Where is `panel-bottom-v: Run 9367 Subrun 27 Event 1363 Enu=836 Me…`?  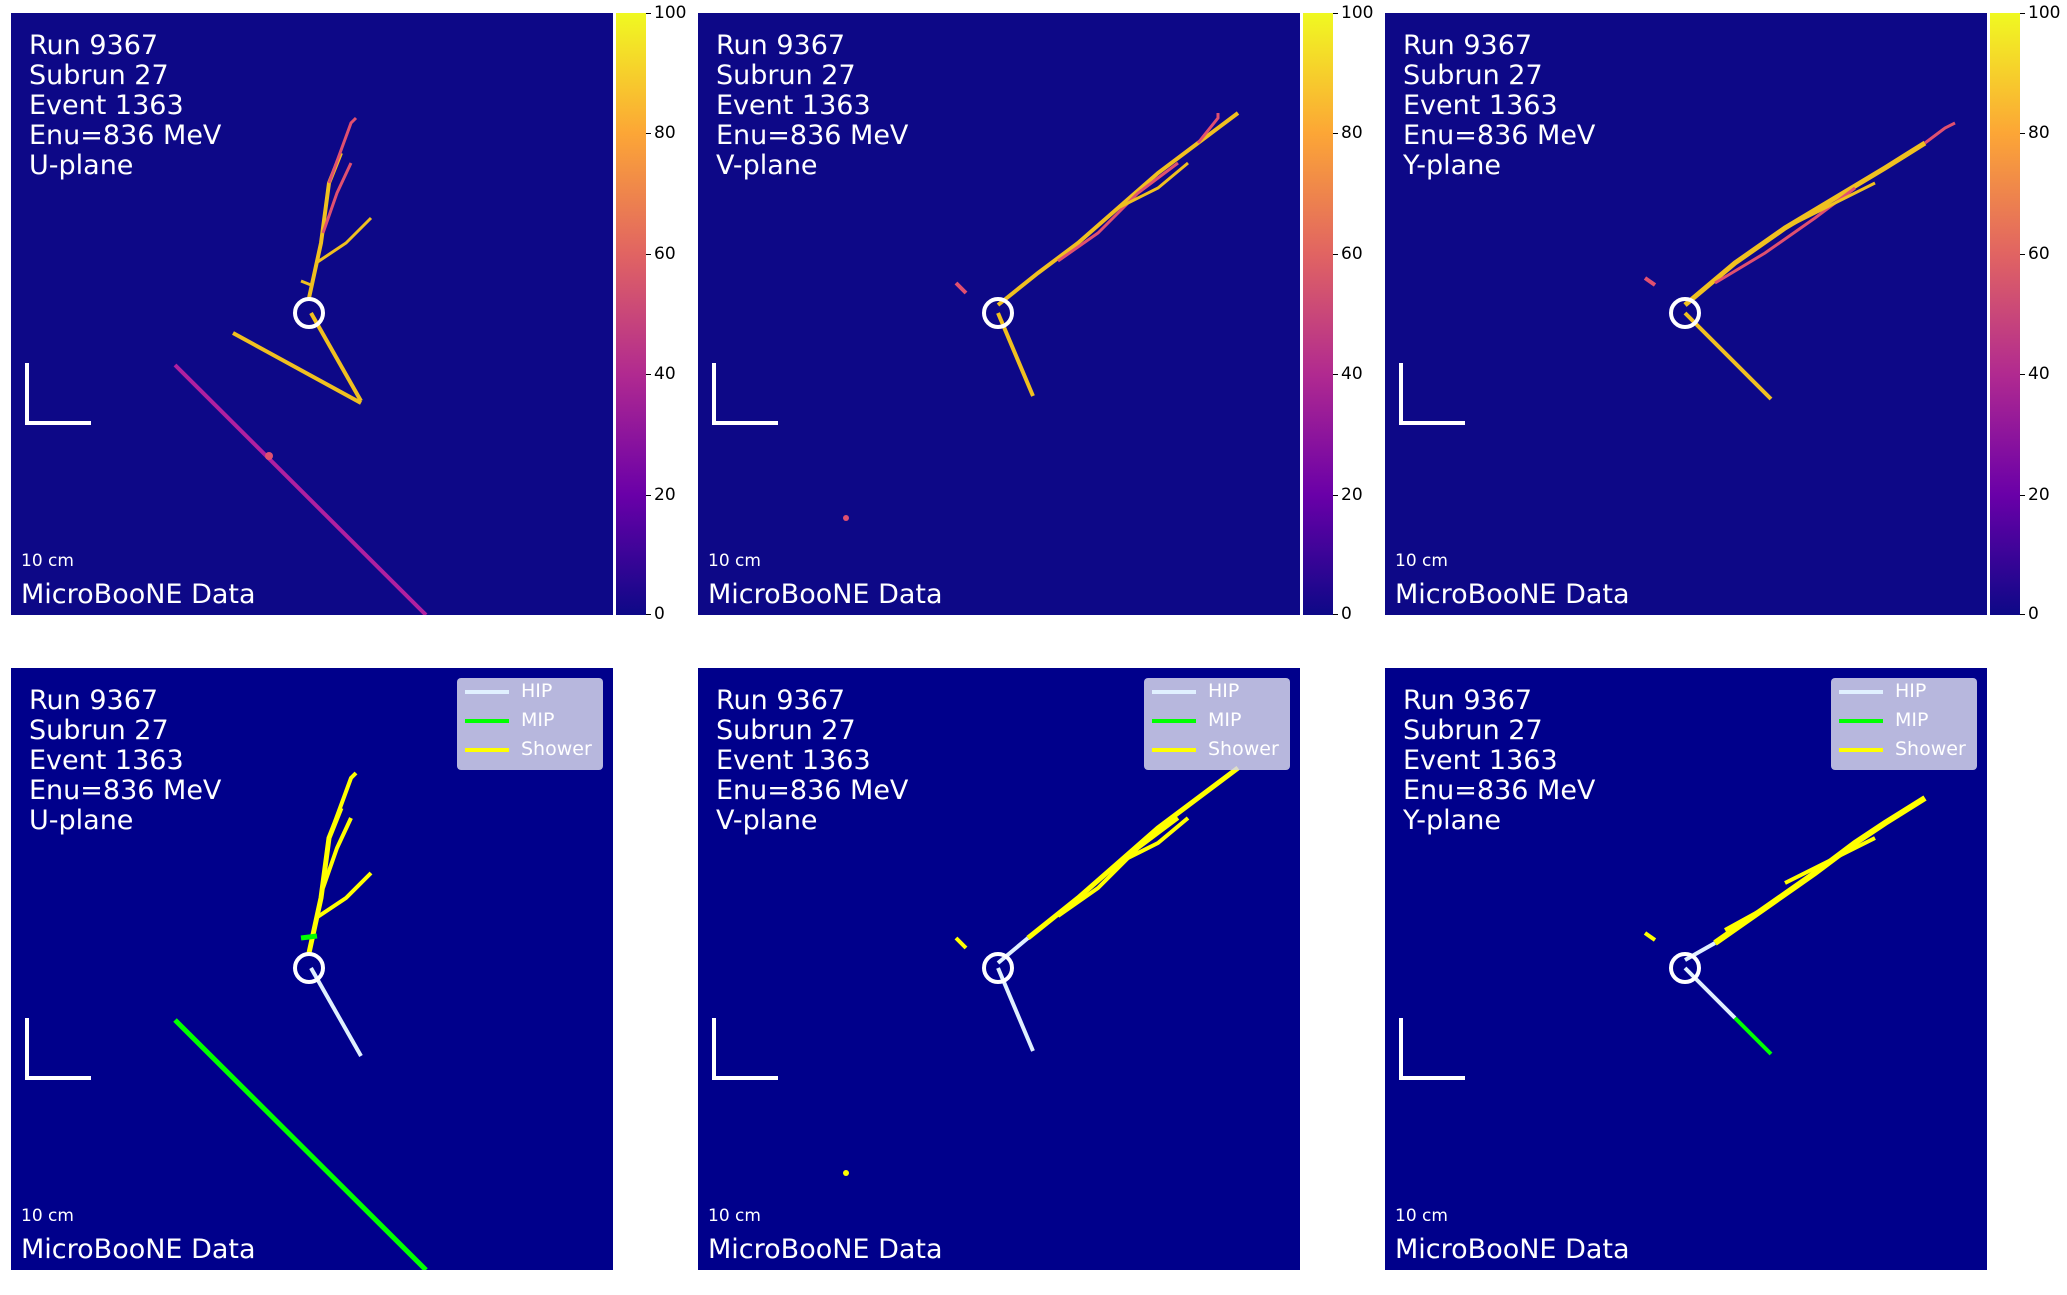
panel-bottom-v: Run 9367 Subrun 27 Event 1363 Enu=836 Me… is located at coordinates (999, 969).